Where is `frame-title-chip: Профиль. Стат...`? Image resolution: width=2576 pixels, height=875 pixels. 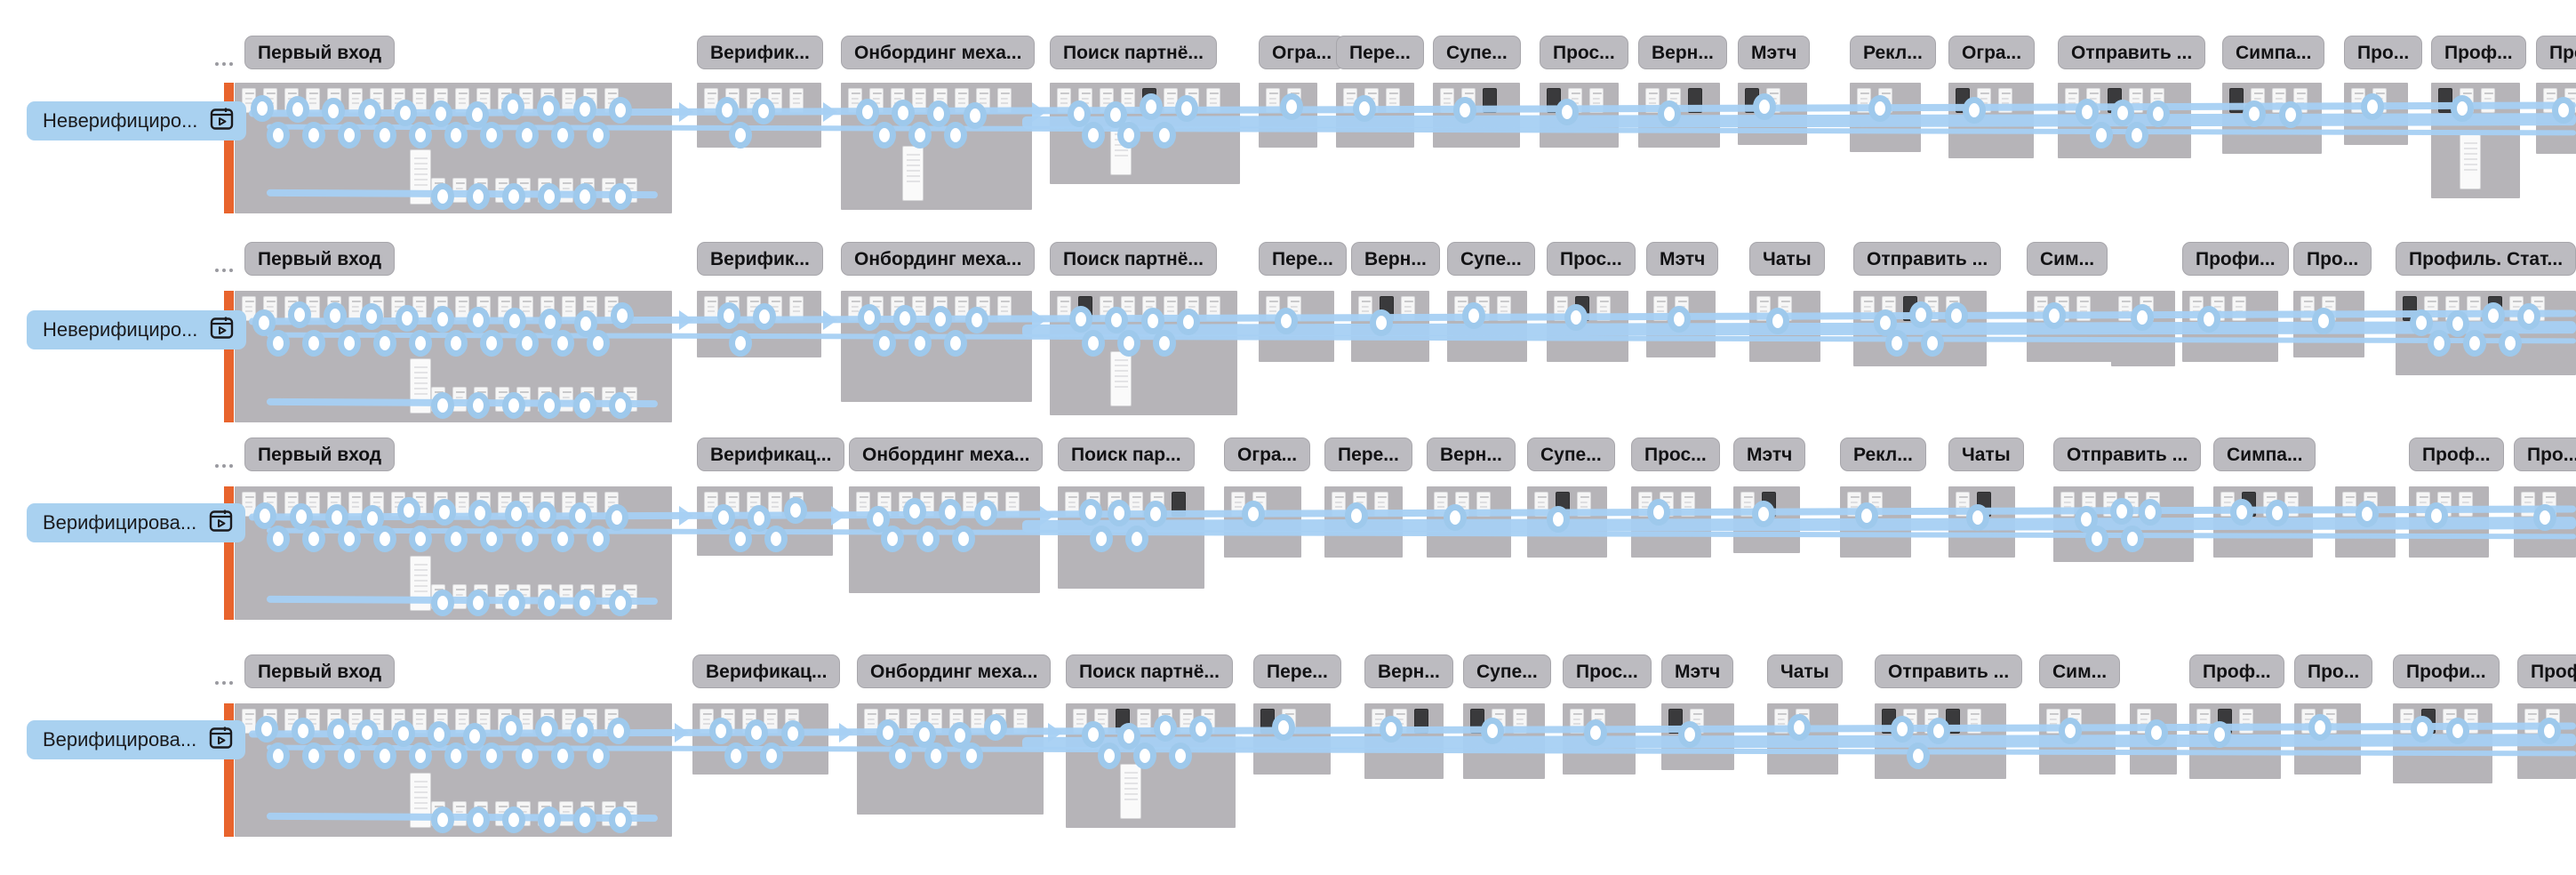 frame-title-chip: Профиль. Стат... is located at coordinates (2486, 259).